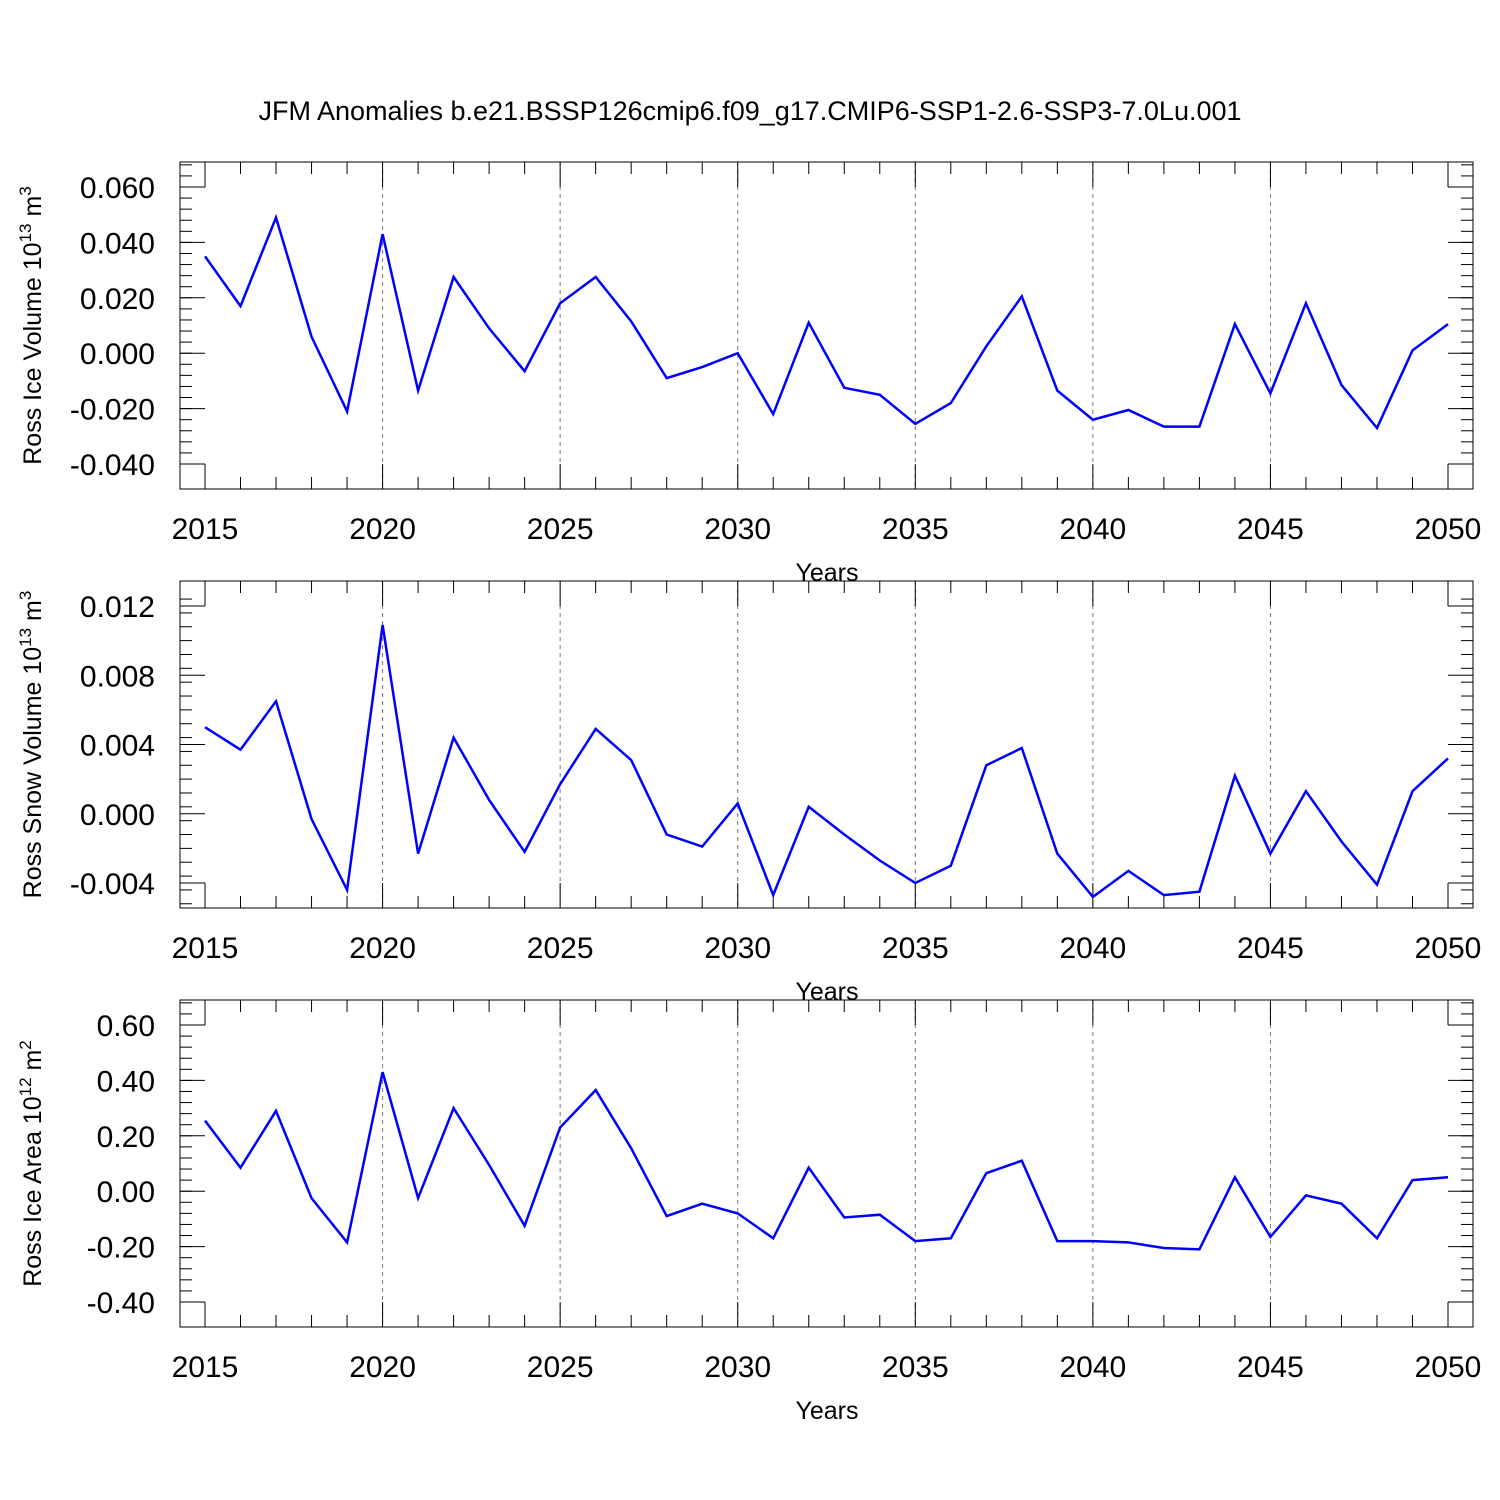  Describe the element at coordinates (33, 353) in the screenshot. I see `y-axis-label-base: Ross Ice Volume 10` at that location.